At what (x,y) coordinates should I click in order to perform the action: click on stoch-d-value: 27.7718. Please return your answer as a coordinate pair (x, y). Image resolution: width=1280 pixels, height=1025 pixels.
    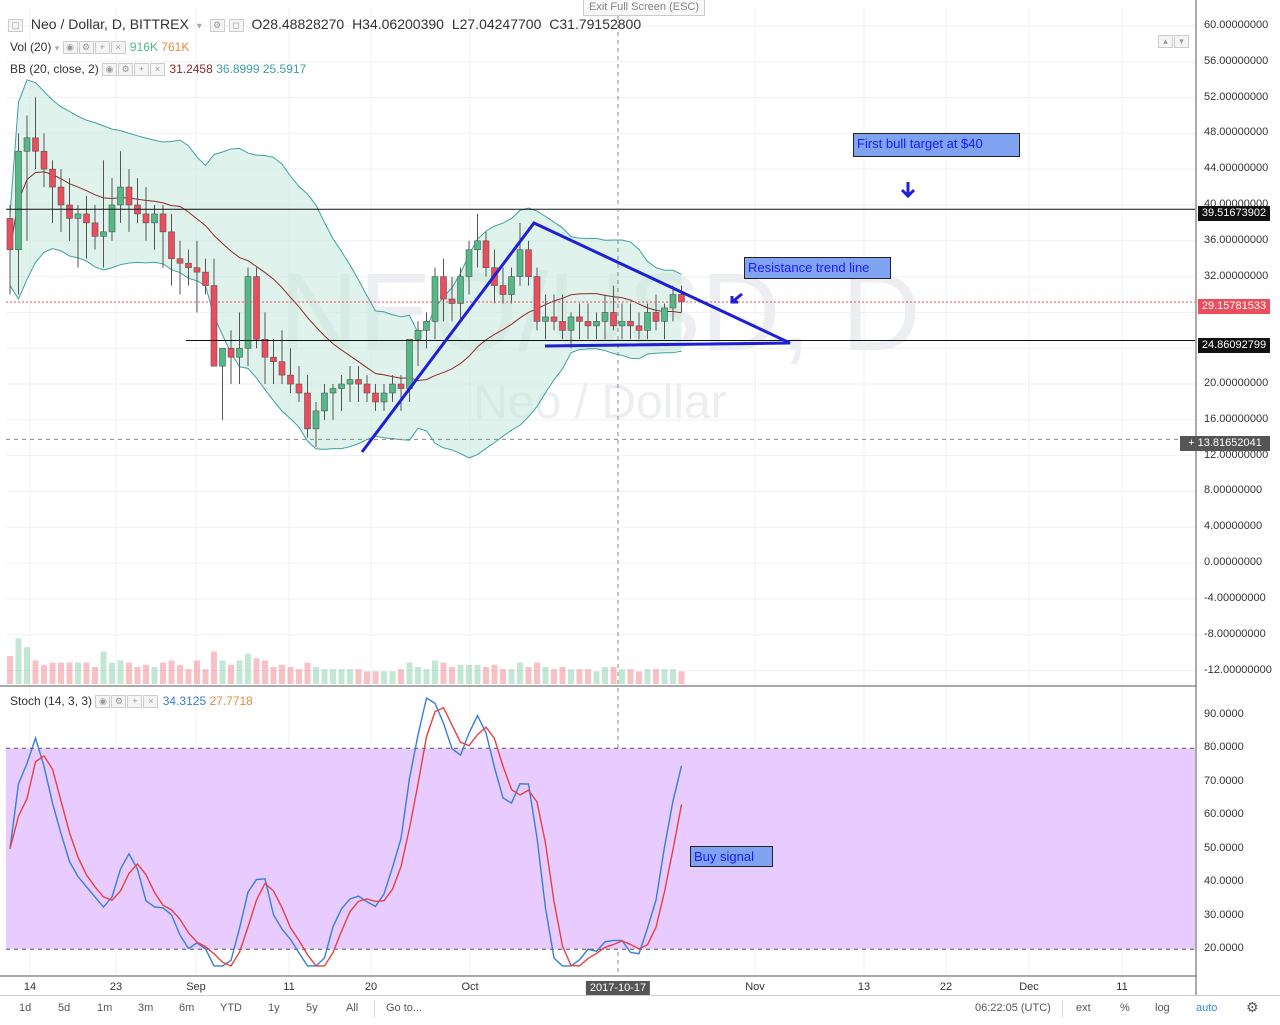
    Looking at the image, I should click on (231, 701).